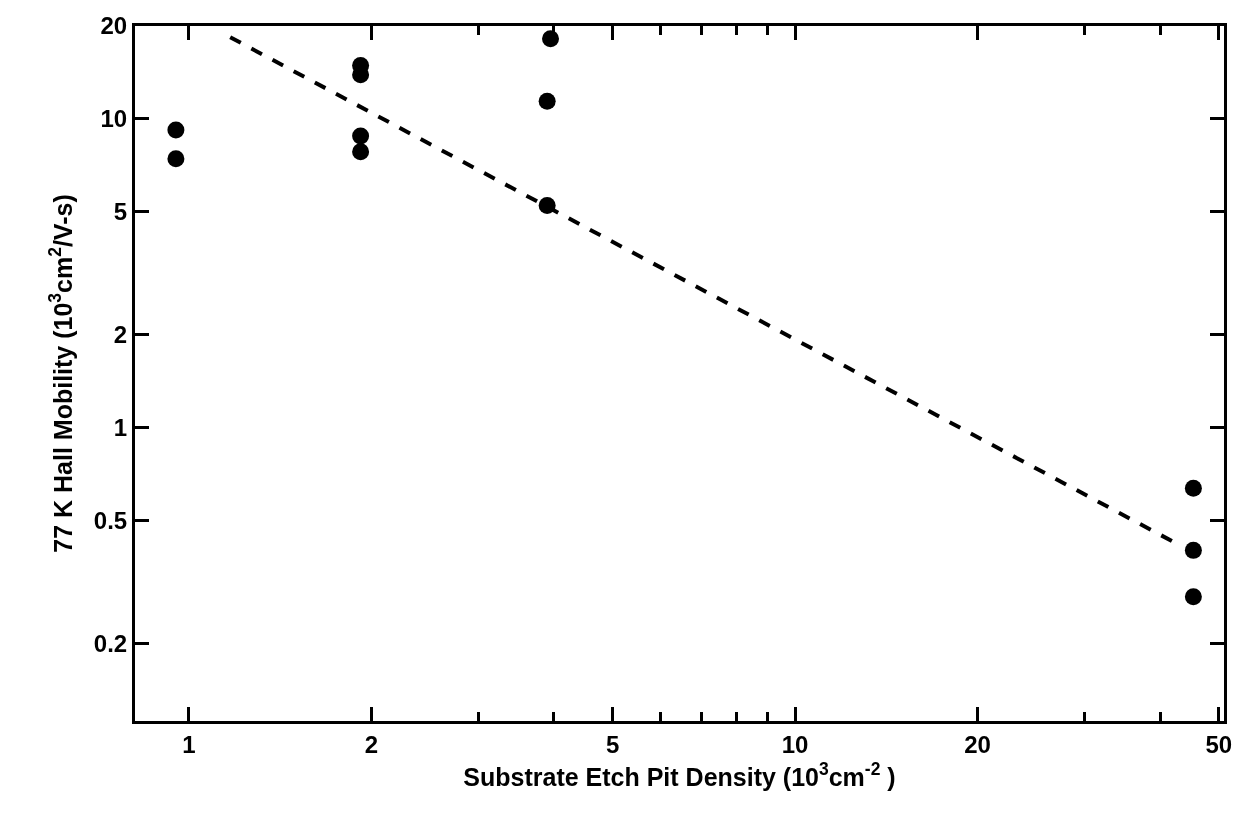 This screenshot has height=826, width=1254. I want to click on x-tick-label: 1, so click(189, 744).